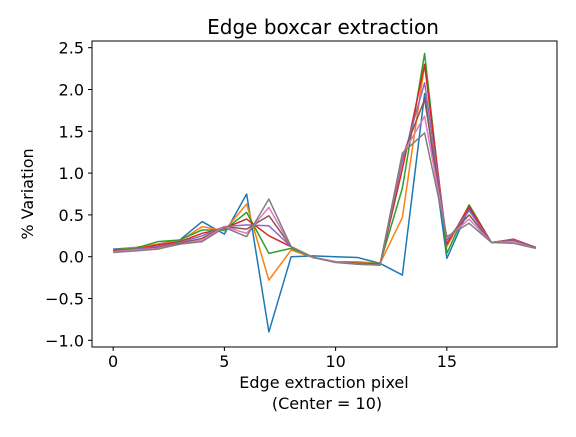  I want to click on chart-title: Edge boxcar extraction, so click(323, 27).